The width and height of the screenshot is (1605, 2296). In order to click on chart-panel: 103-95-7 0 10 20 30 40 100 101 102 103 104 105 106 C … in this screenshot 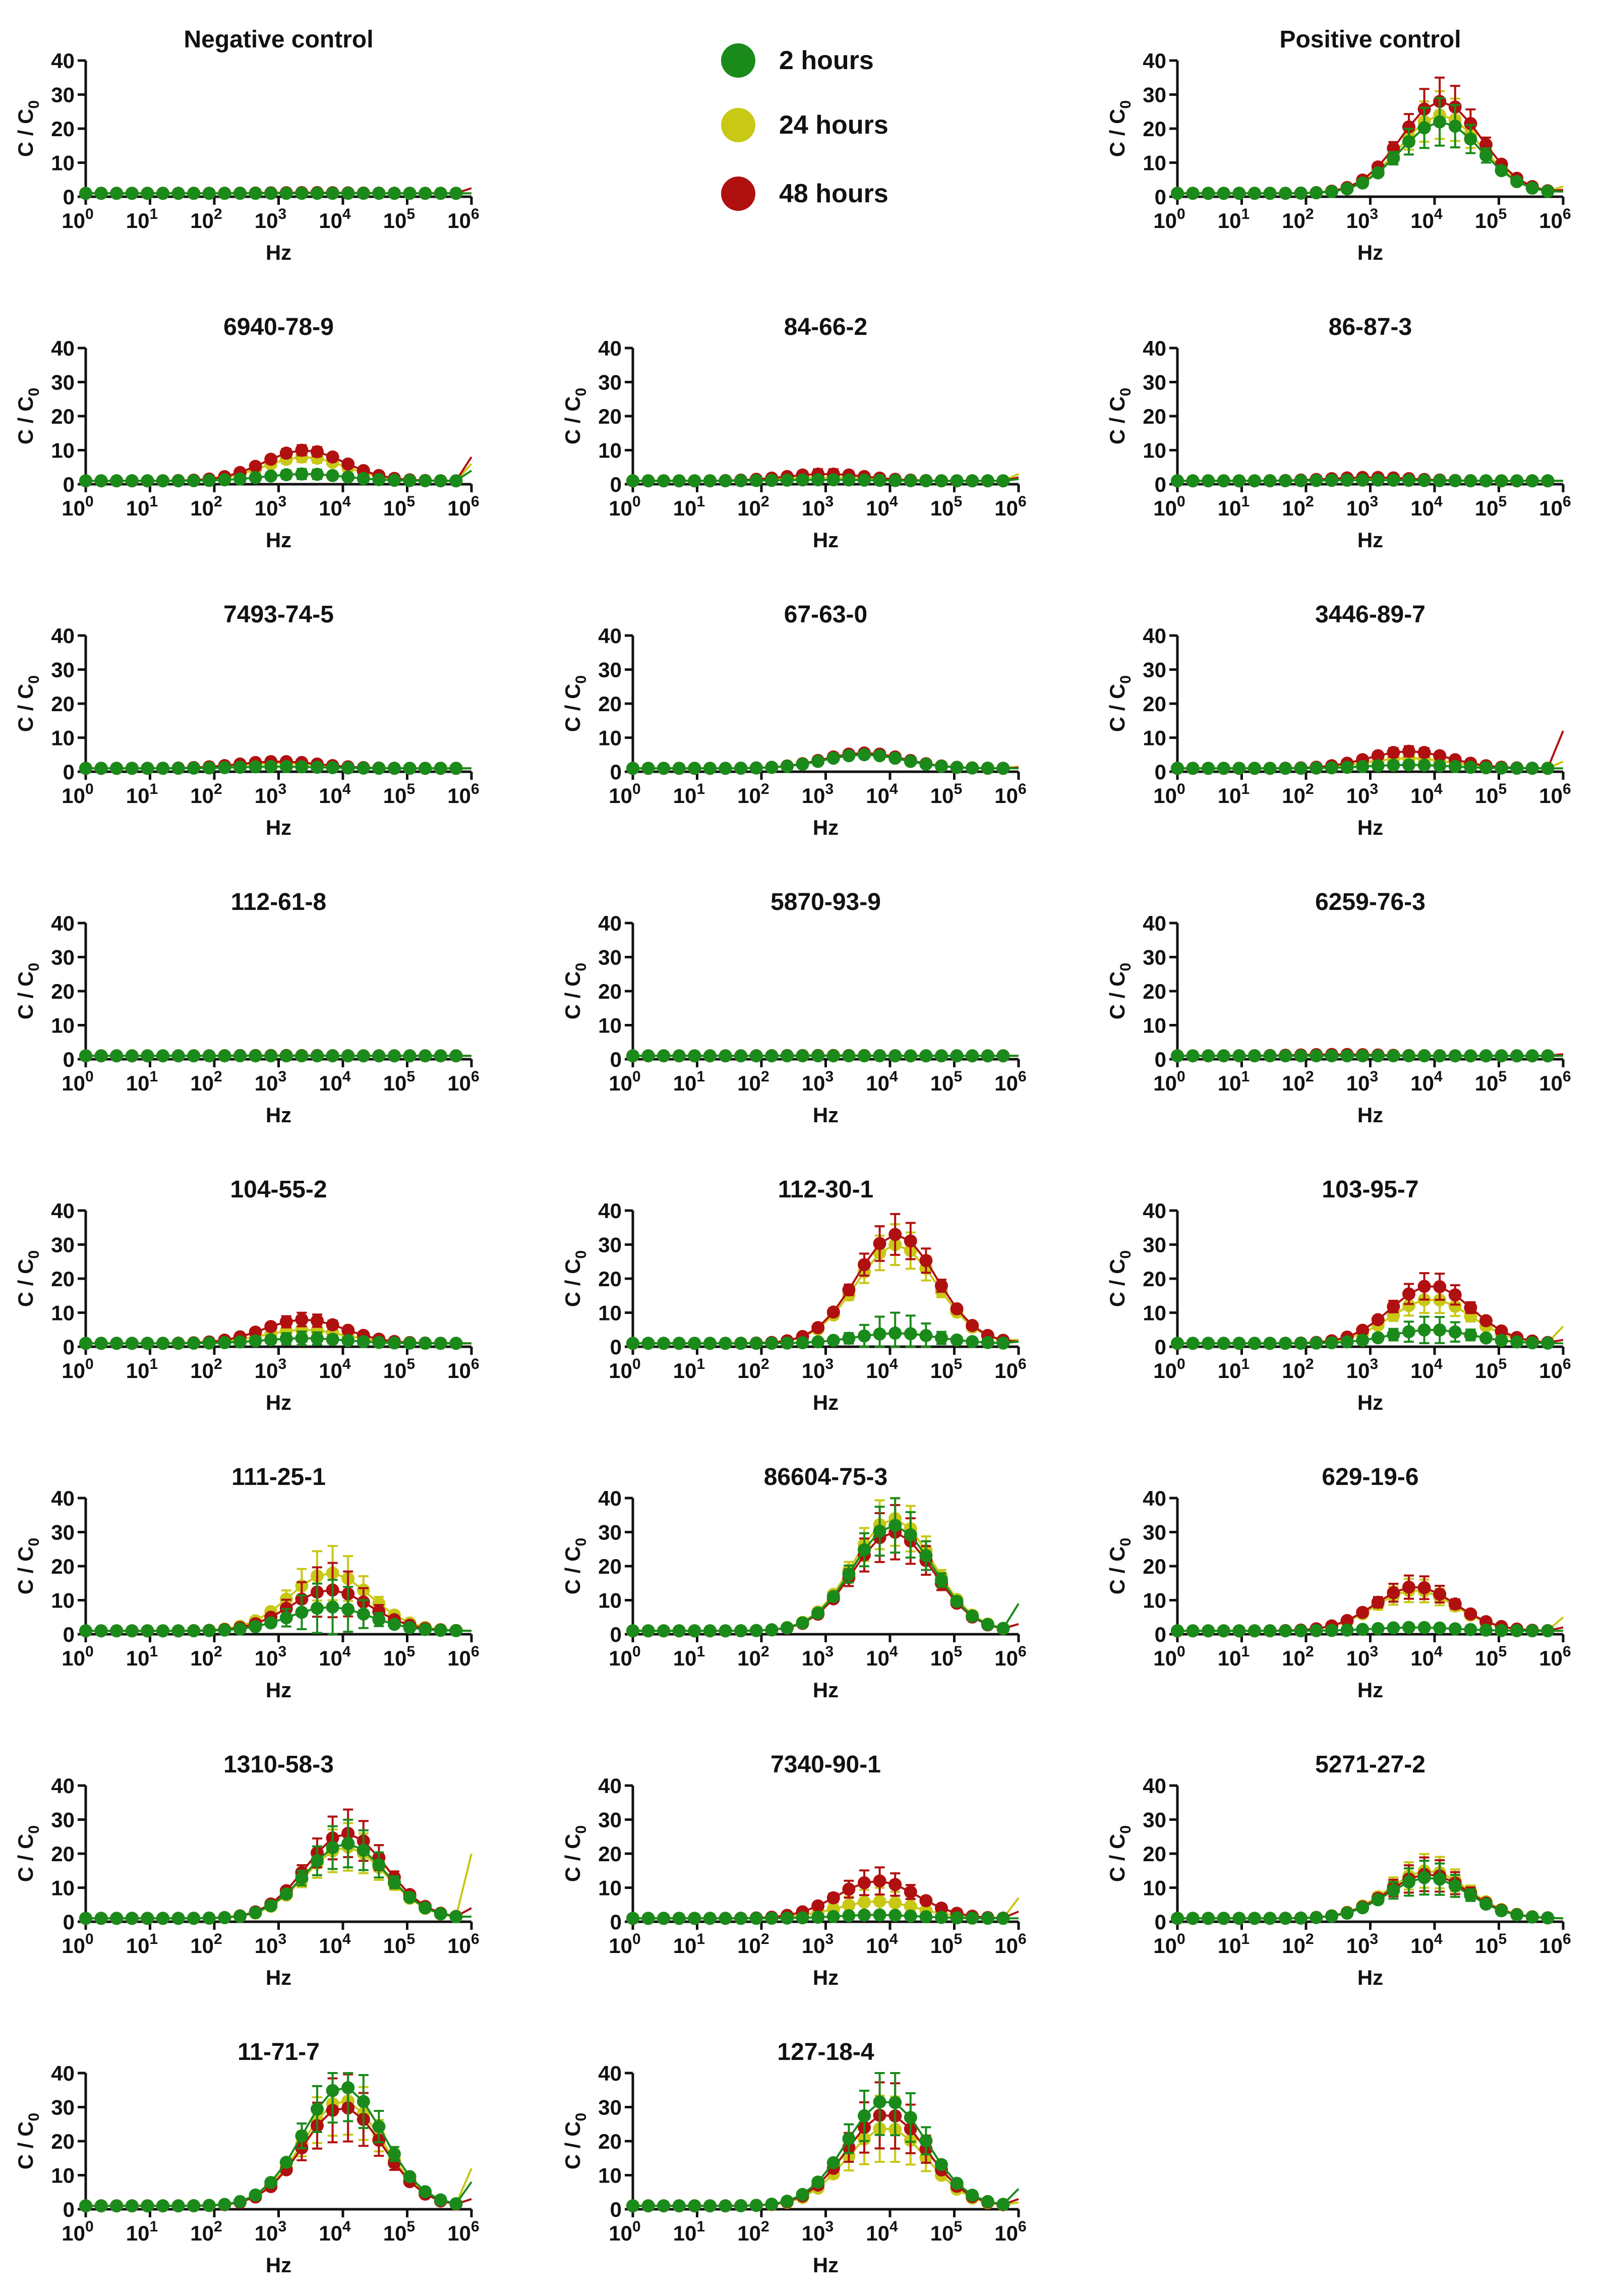, I will do `click(1338, 1295)`.